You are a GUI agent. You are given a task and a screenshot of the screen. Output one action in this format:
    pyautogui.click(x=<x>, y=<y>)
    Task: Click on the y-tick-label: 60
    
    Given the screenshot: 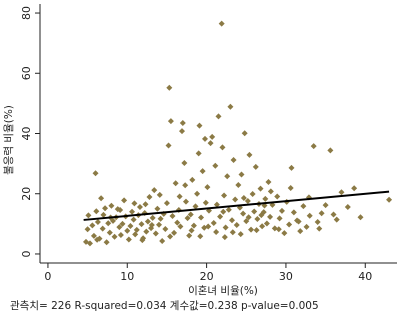 What is the action you would take?
    pyautogui.click(x=26, y=73)
    